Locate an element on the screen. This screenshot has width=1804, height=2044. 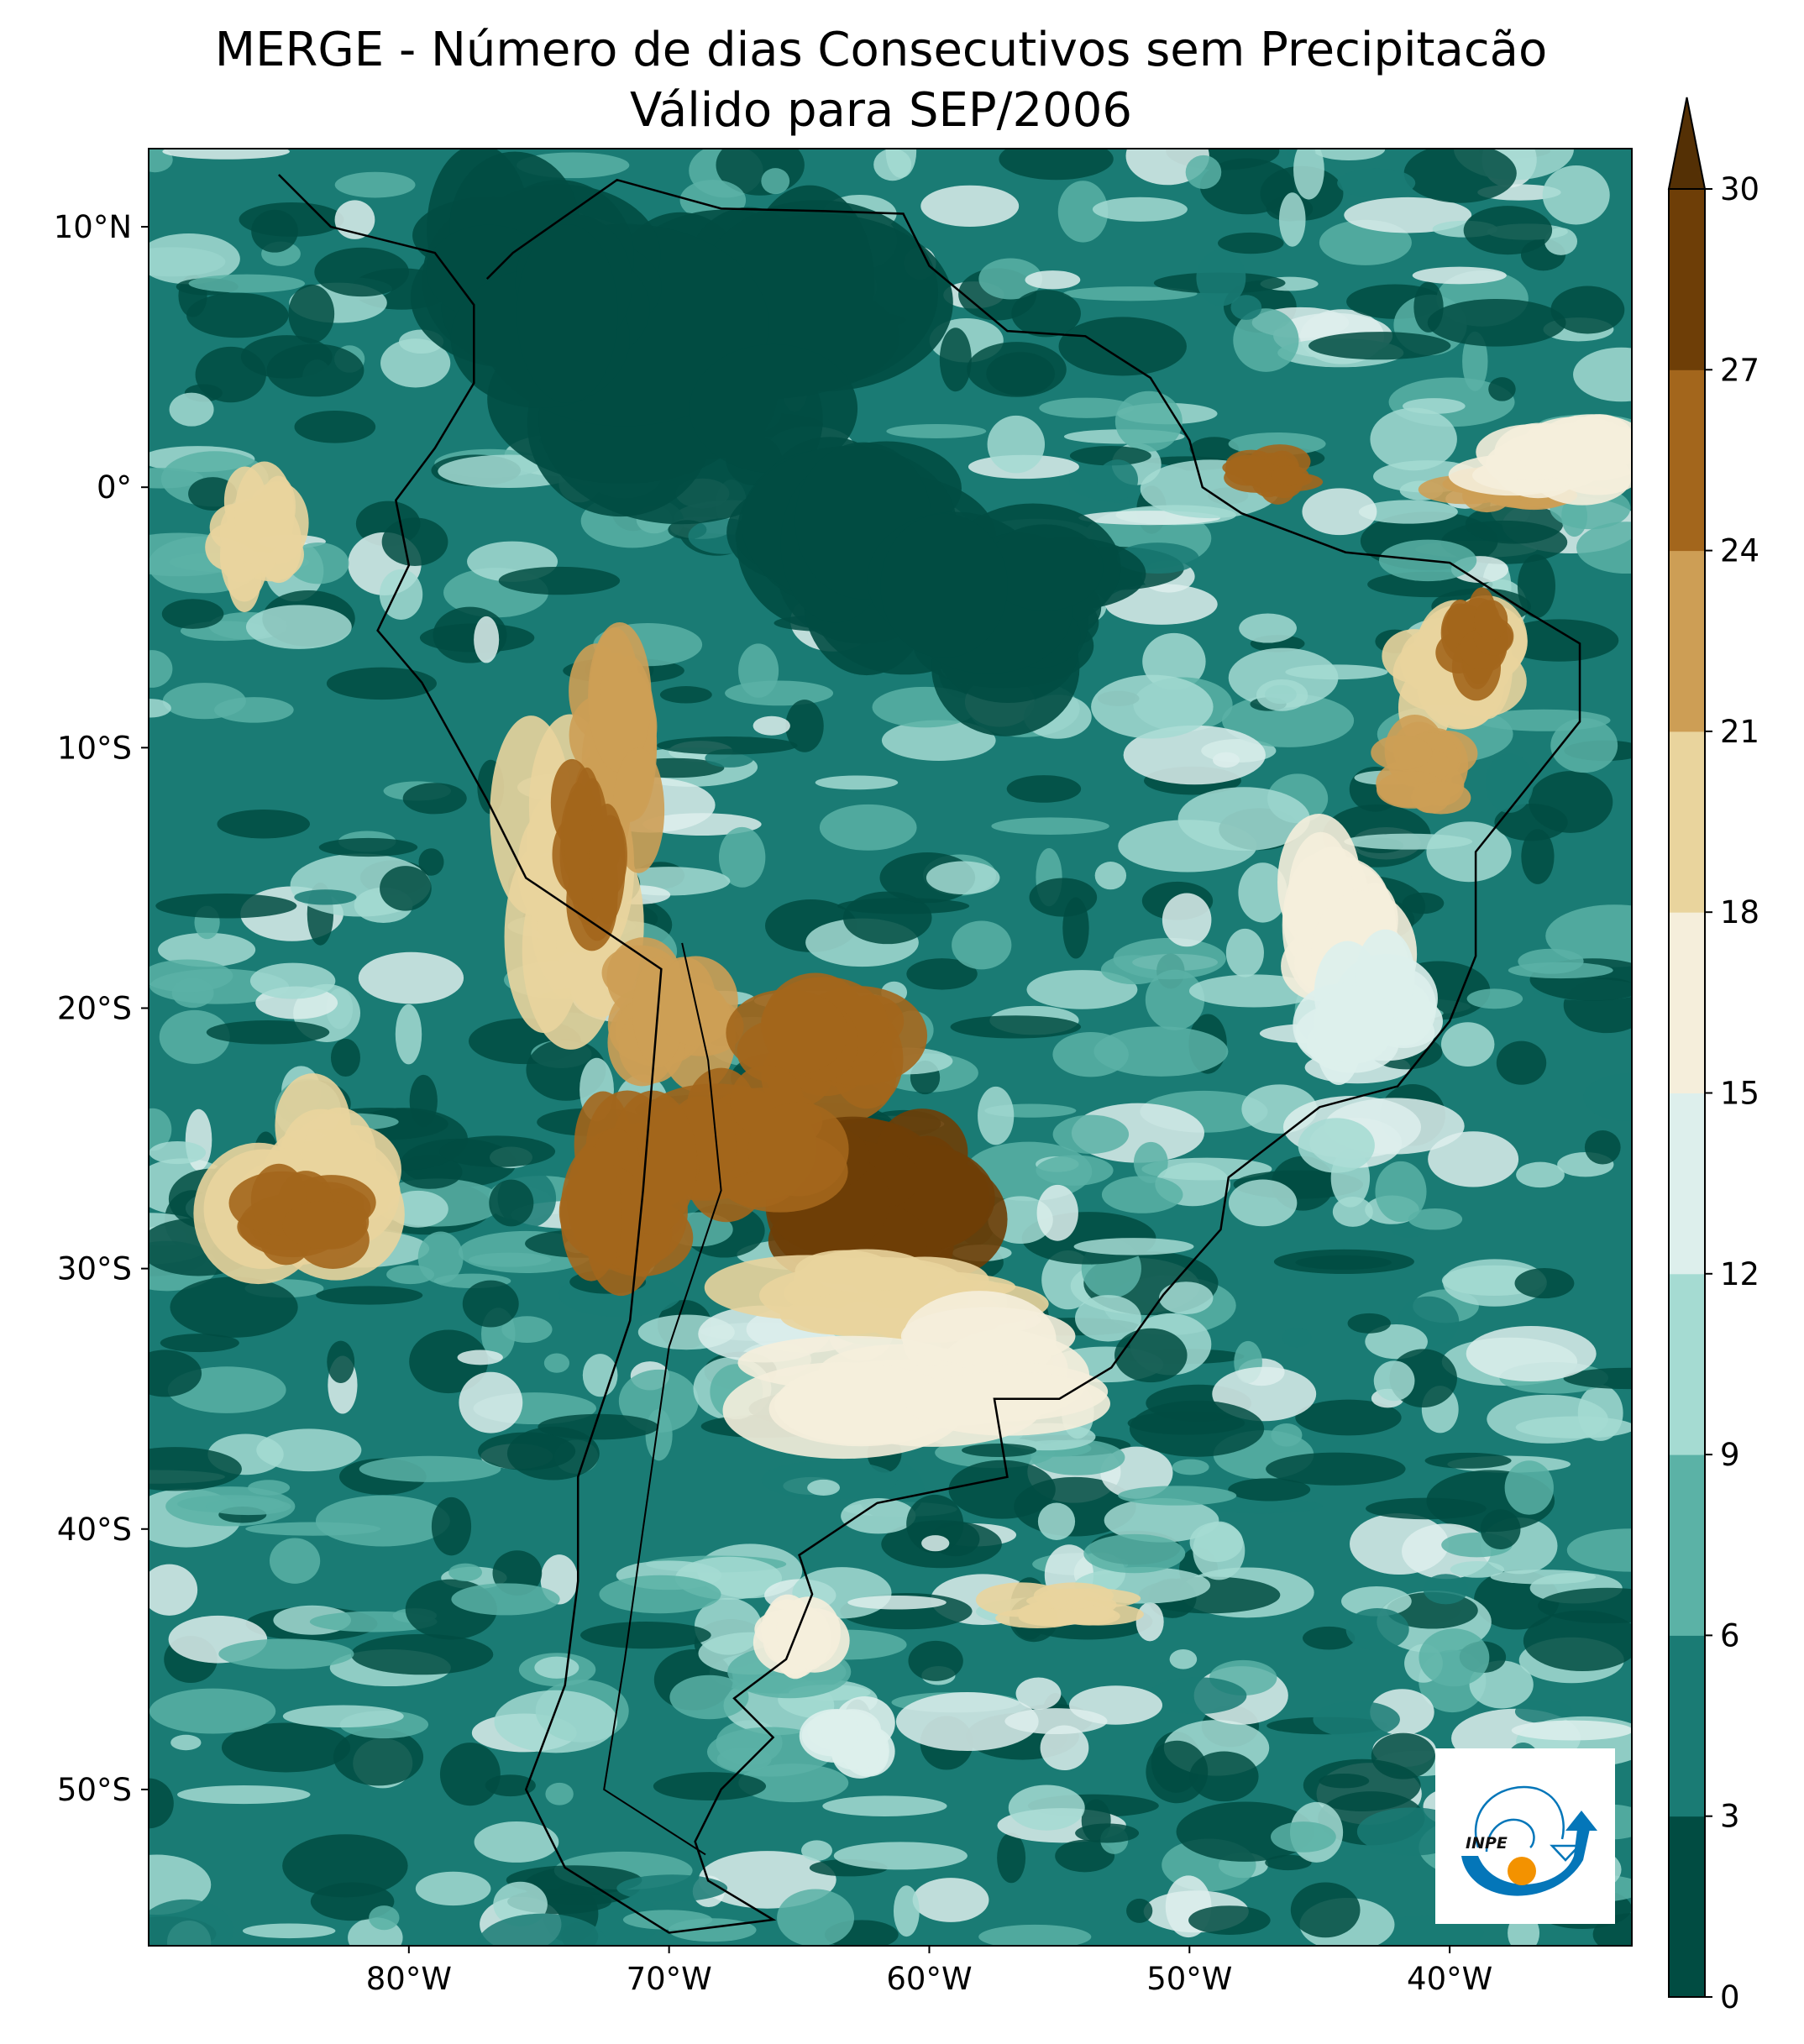
arrow-up-icon is located at coordinates (1581, 1821).